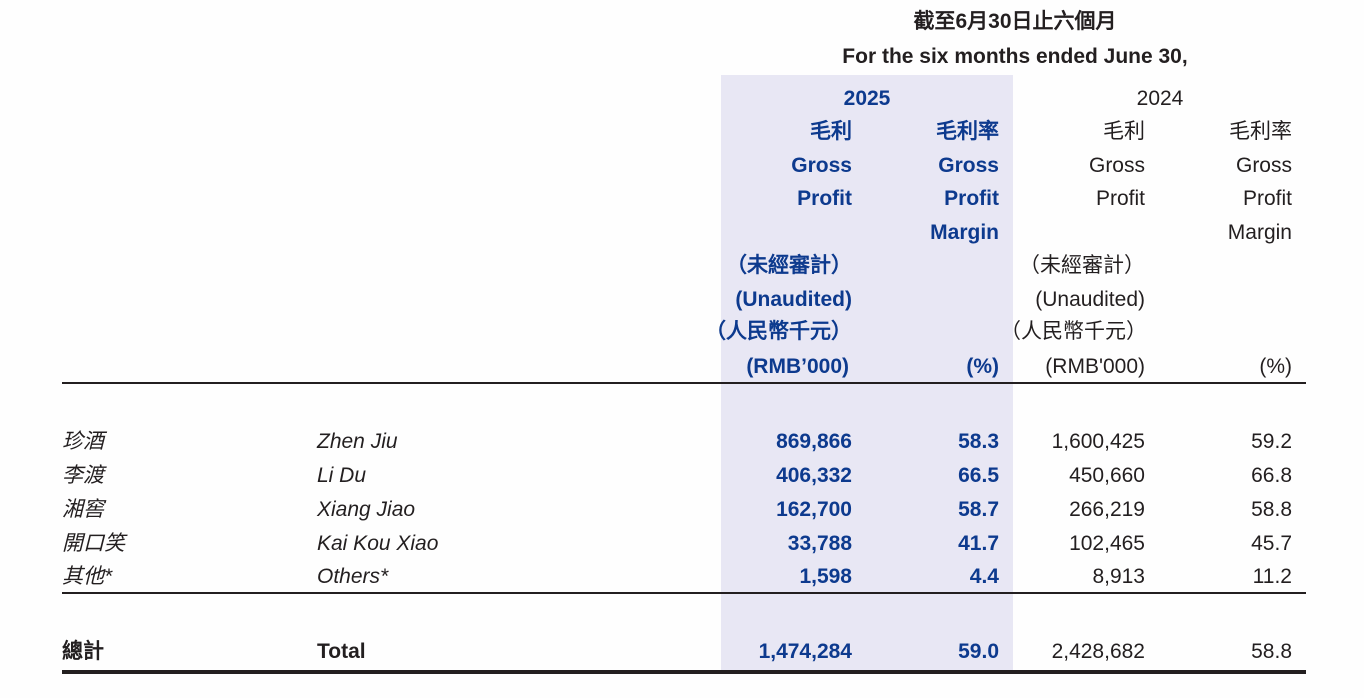 This screenshot has height=698, width=1364. I want to click on period-title-zh: 截至6月30日止六個月, so click(1015, 21).